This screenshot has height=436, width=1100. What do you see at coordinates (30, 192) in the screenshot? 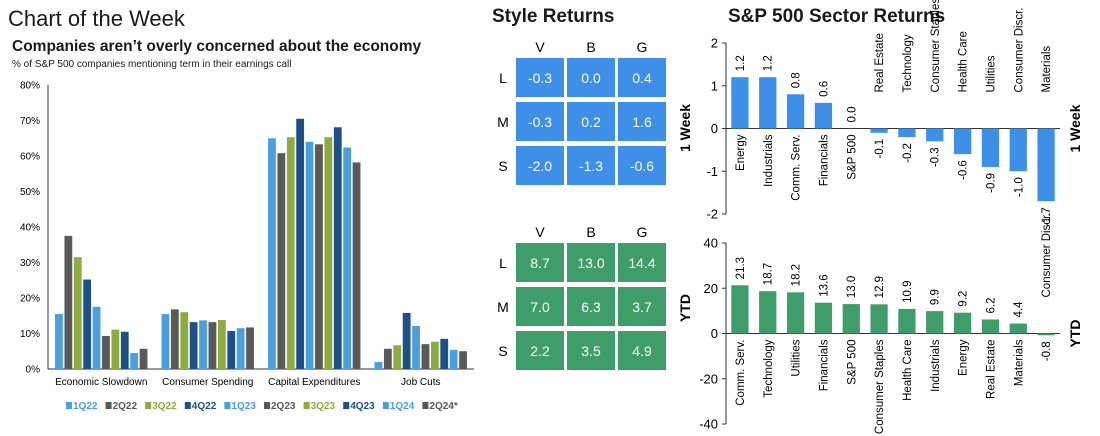
I see `mentions-y-tick: 50%` at bounding box center [30, 192].